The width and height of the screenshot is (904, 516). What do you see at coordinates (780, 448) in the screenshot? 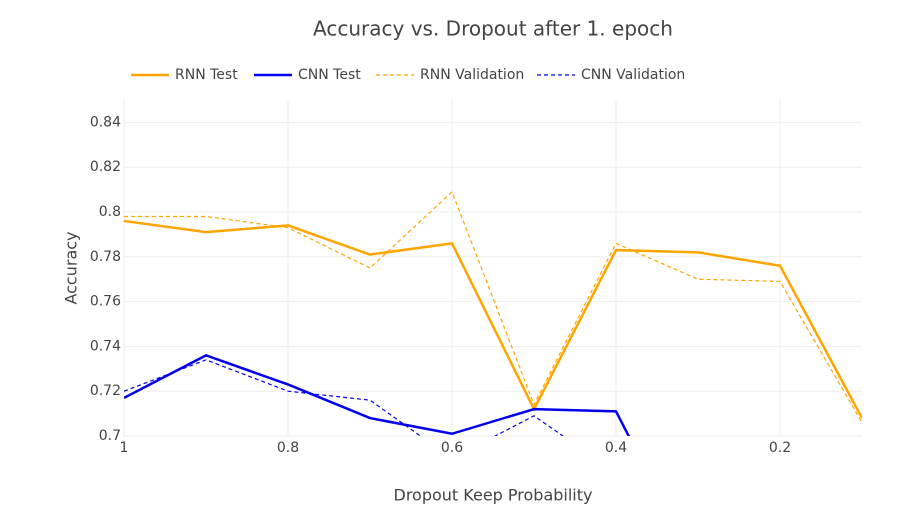
I see `x-tick-label: 0.2` at bounding box center [780, 448].